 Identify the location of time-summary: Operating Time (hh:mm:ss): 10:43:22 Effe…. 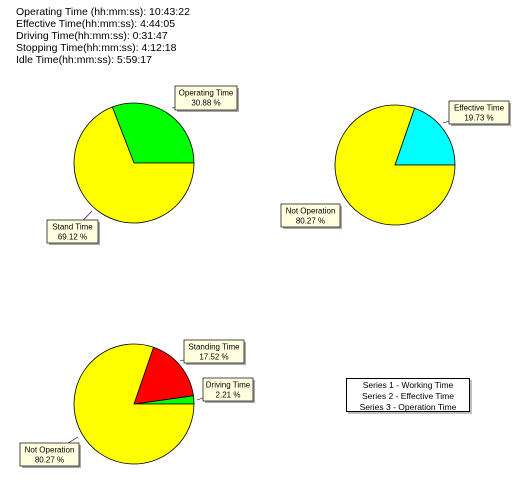
(103, 36).